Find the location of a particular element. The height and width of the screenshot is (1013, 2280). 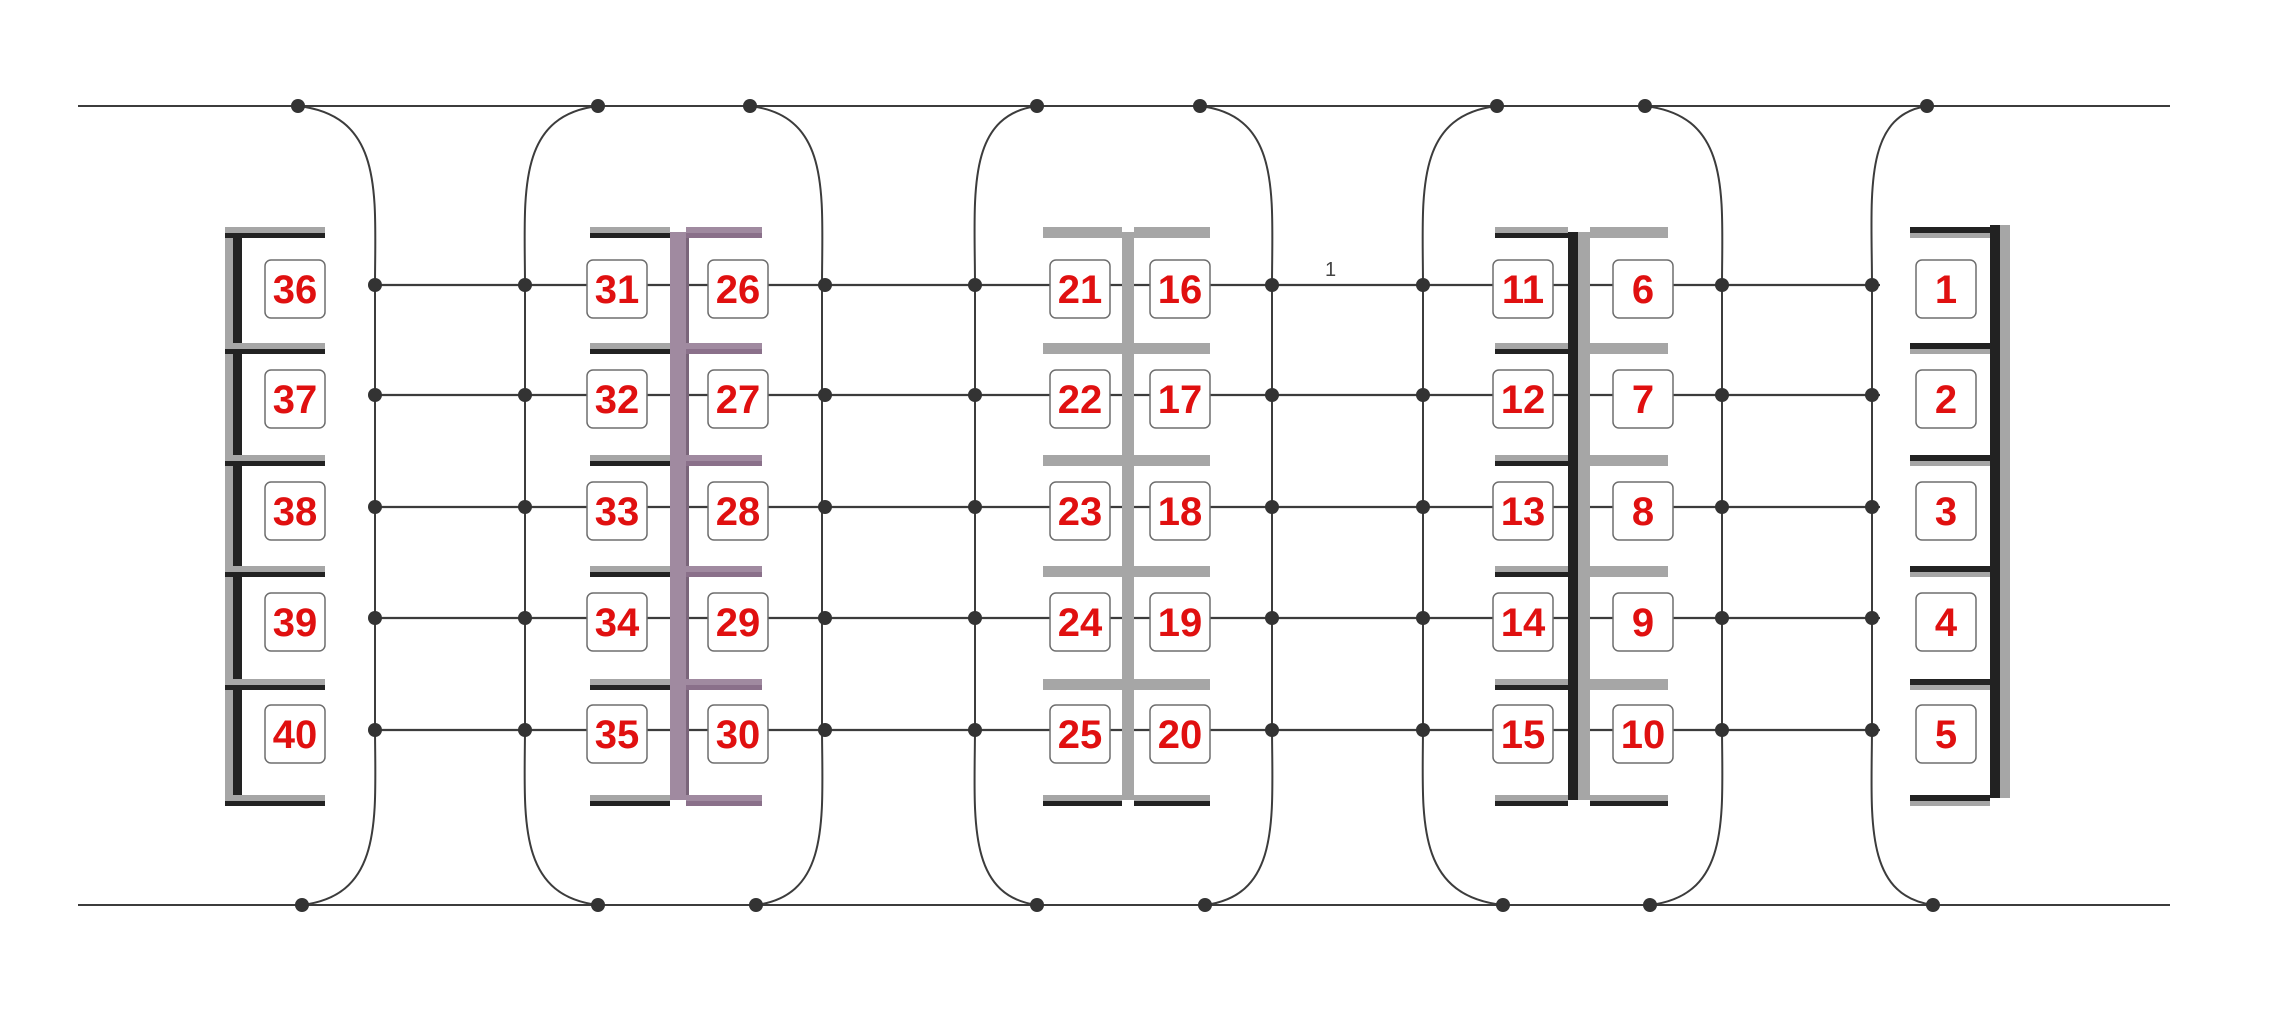

slot-36-label: 36 is located at coordinates (295, 290).